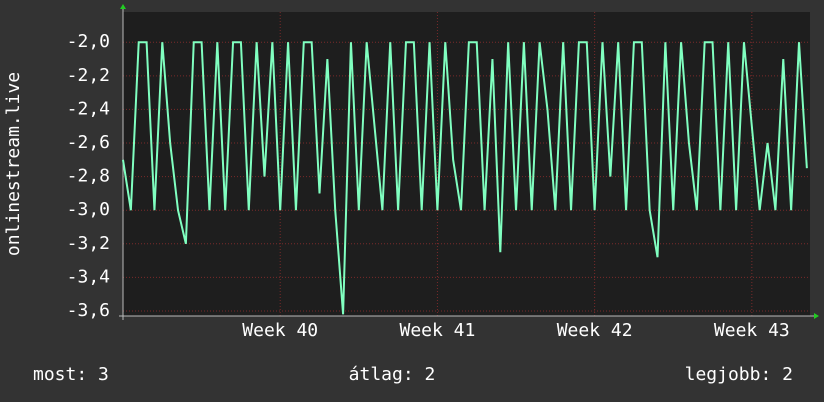 Image resolution: width=824 pixels, height=402 pixels. Describe the element at coordinates (123, 6) in the screenshot. I see `y-axis-arrow` at that location.